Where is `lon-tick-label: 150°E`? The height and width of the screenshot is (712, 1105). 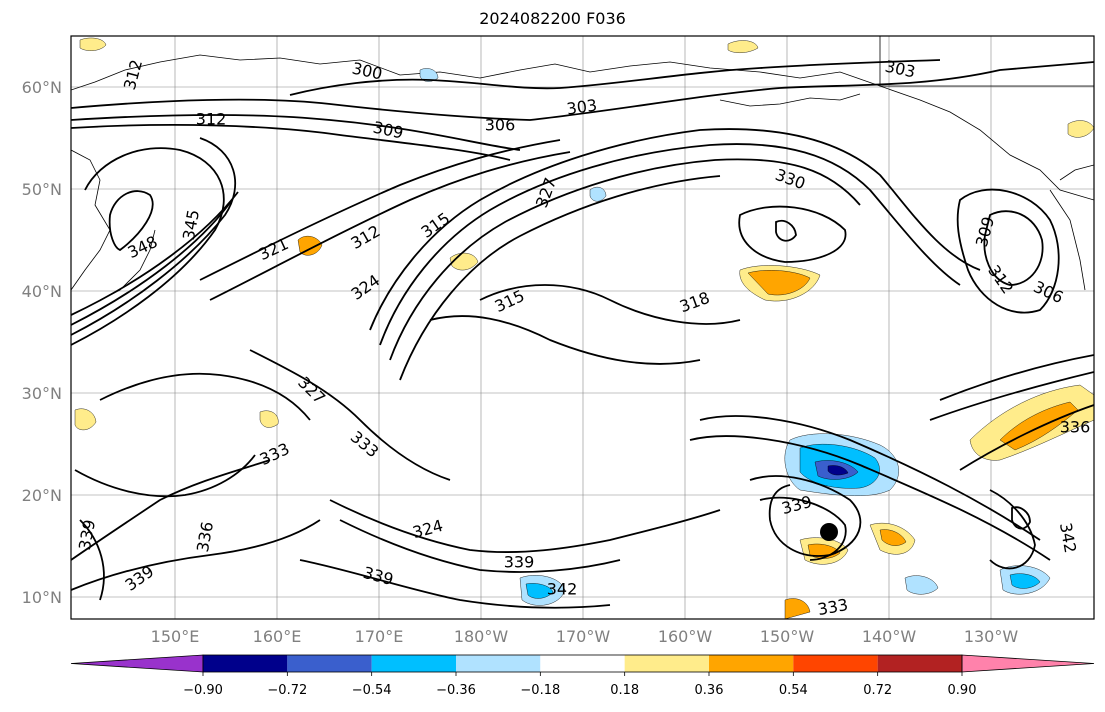 lon-tick-label: 150°E is located at coordinates (175, 636).